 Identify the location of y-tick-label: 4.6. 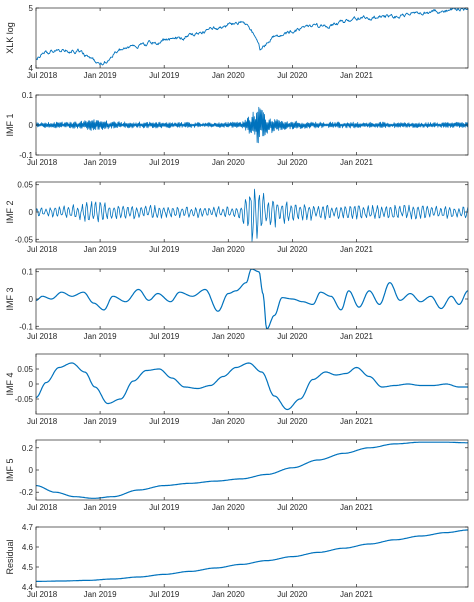
(28, 547).